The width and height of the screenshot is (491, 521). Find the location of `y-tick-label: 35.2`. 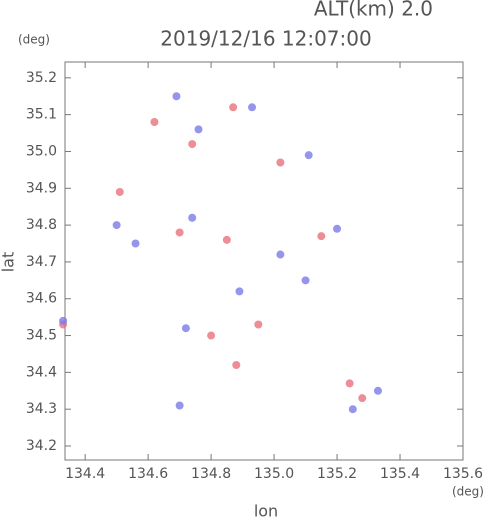

y-tick-label: 35.2 is located at coordinates (41, 78).